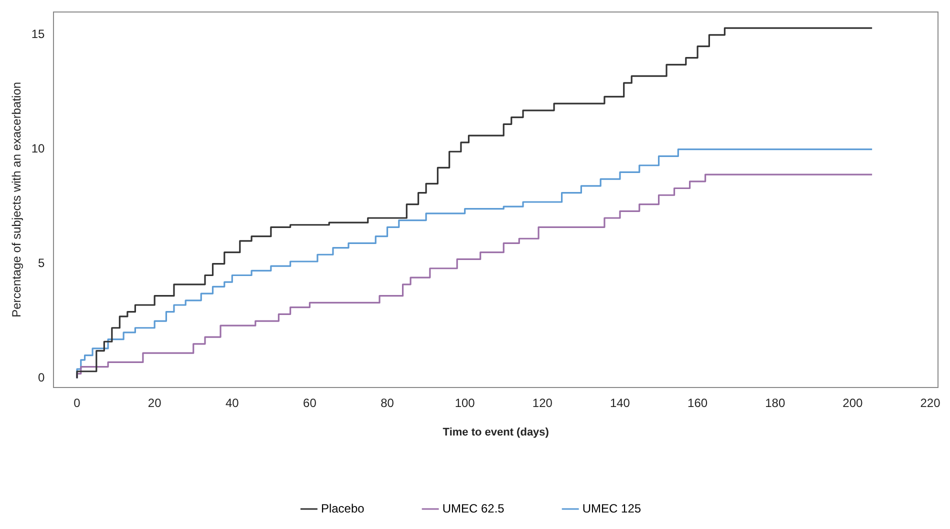 The height and width of the screenshot is (529, 950). I want to click on x-tick-label: 160, so click(698, 403).